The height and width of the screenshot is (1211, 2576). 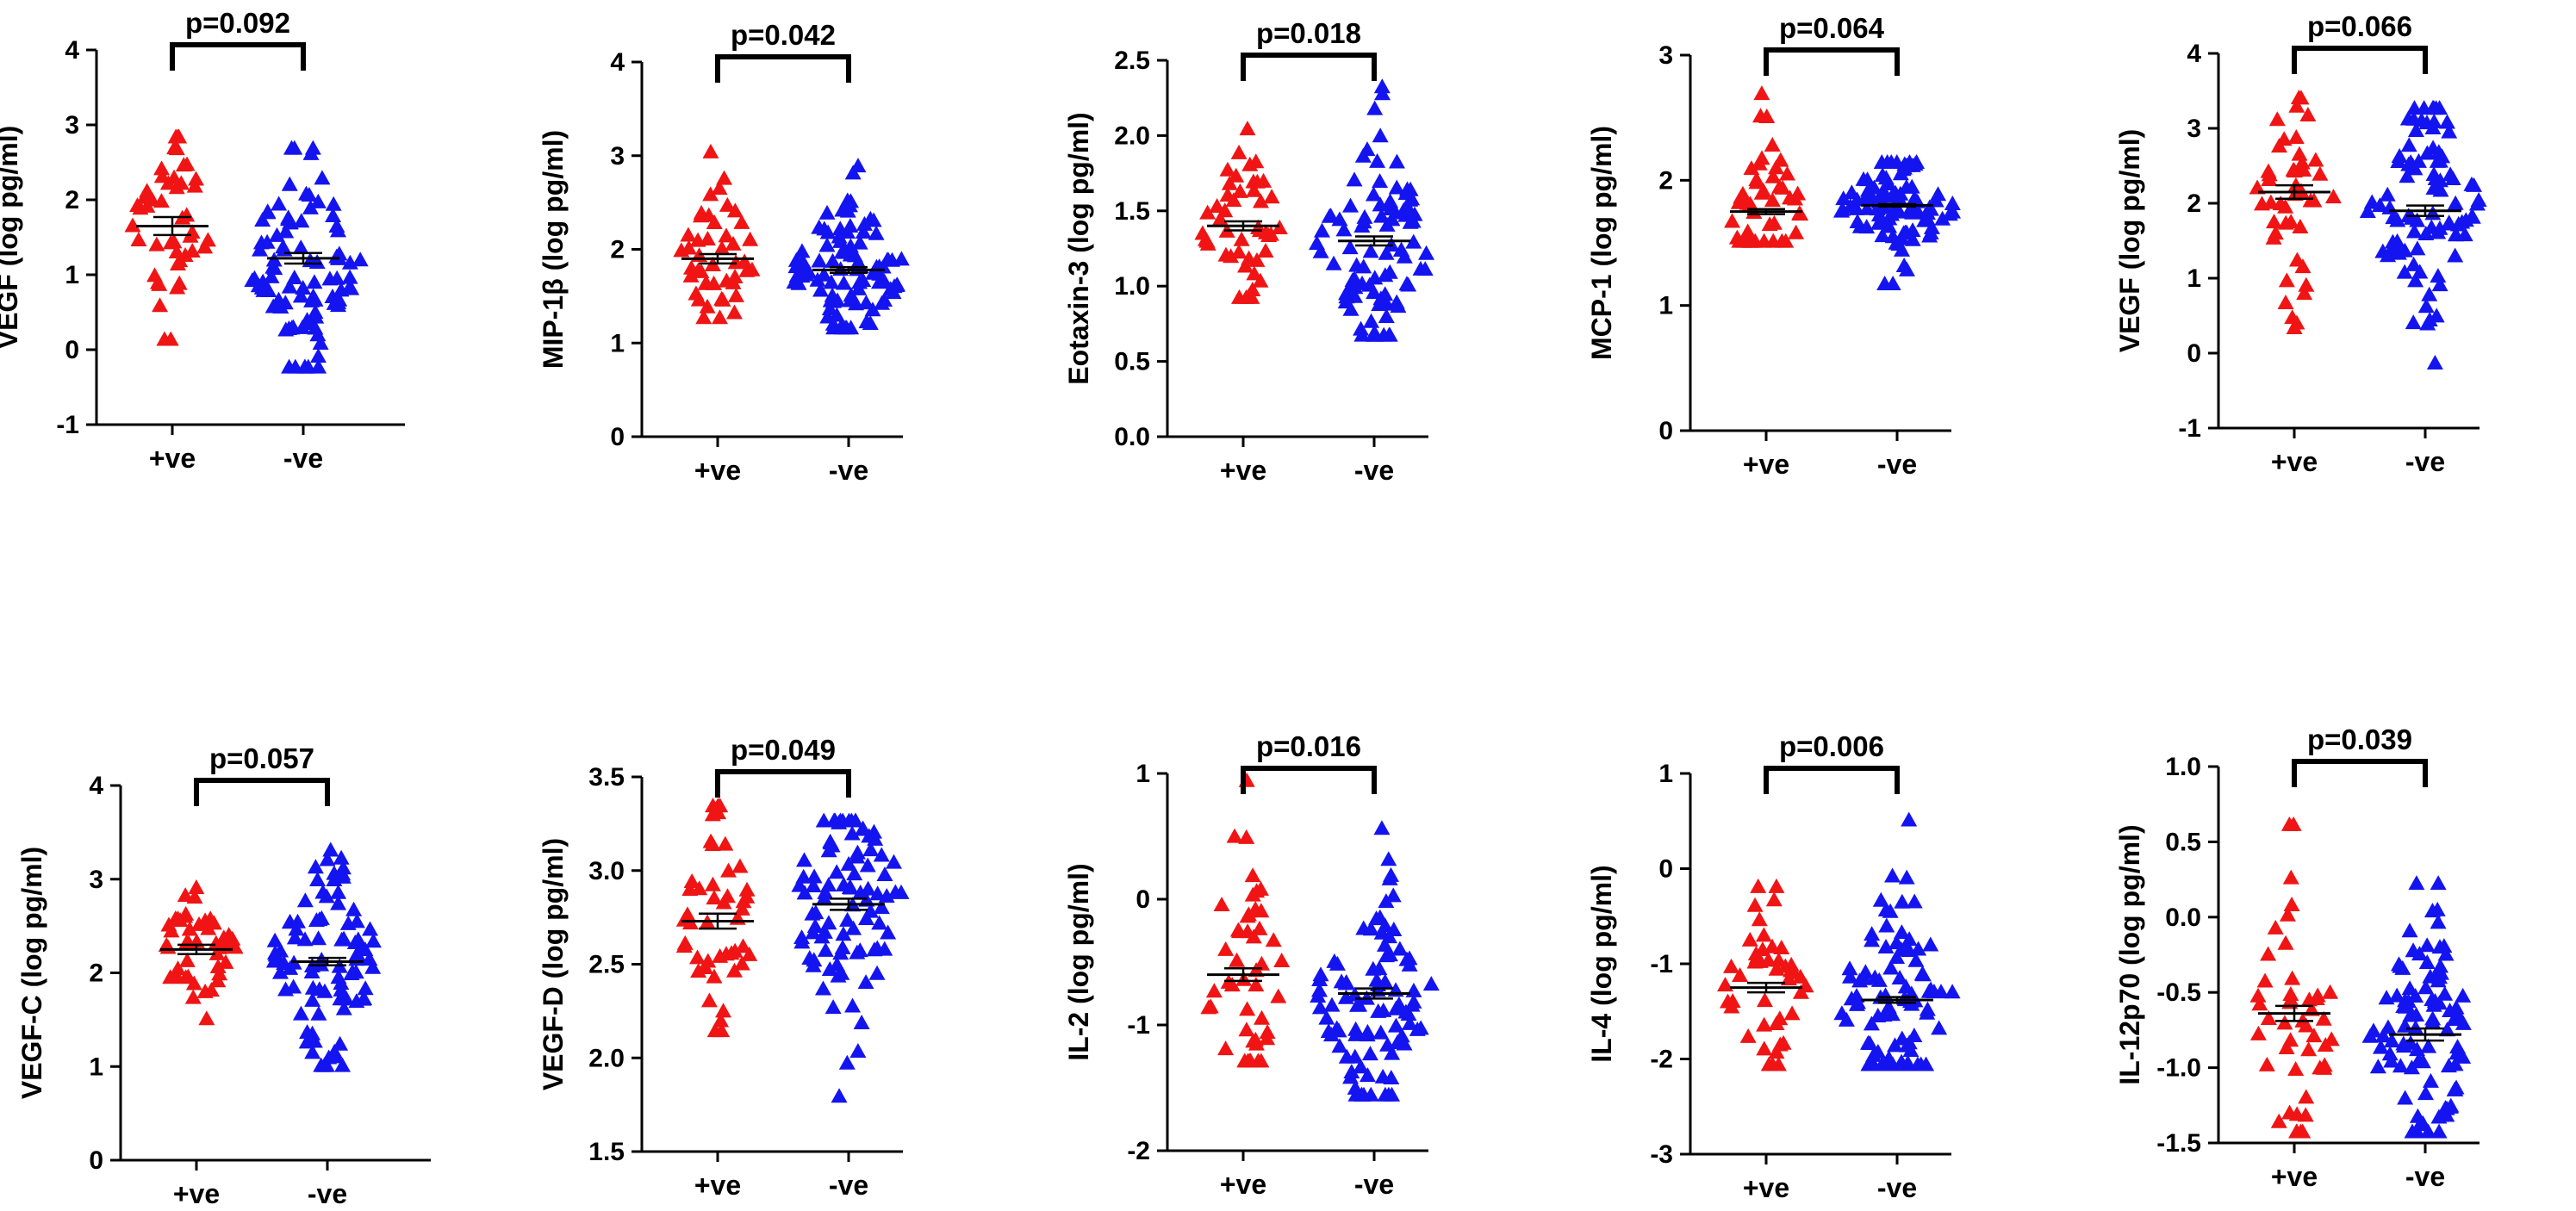 What do you see at coordinates (617, 156) in the screenshot?
I see `y-tick-label: 3` at bounding box center [617, 156].